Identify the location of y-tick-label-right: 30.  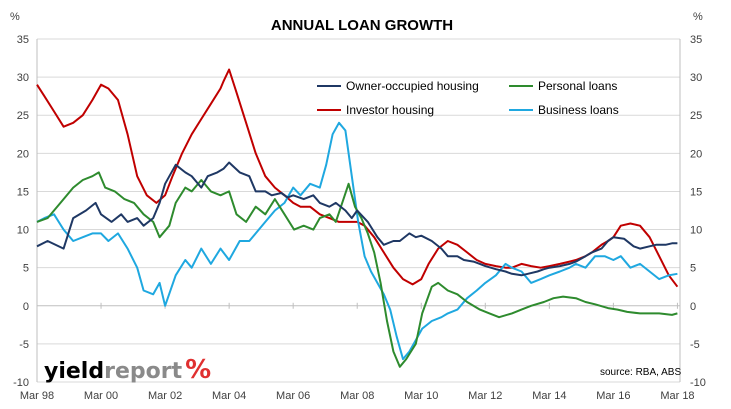
(696, 78).